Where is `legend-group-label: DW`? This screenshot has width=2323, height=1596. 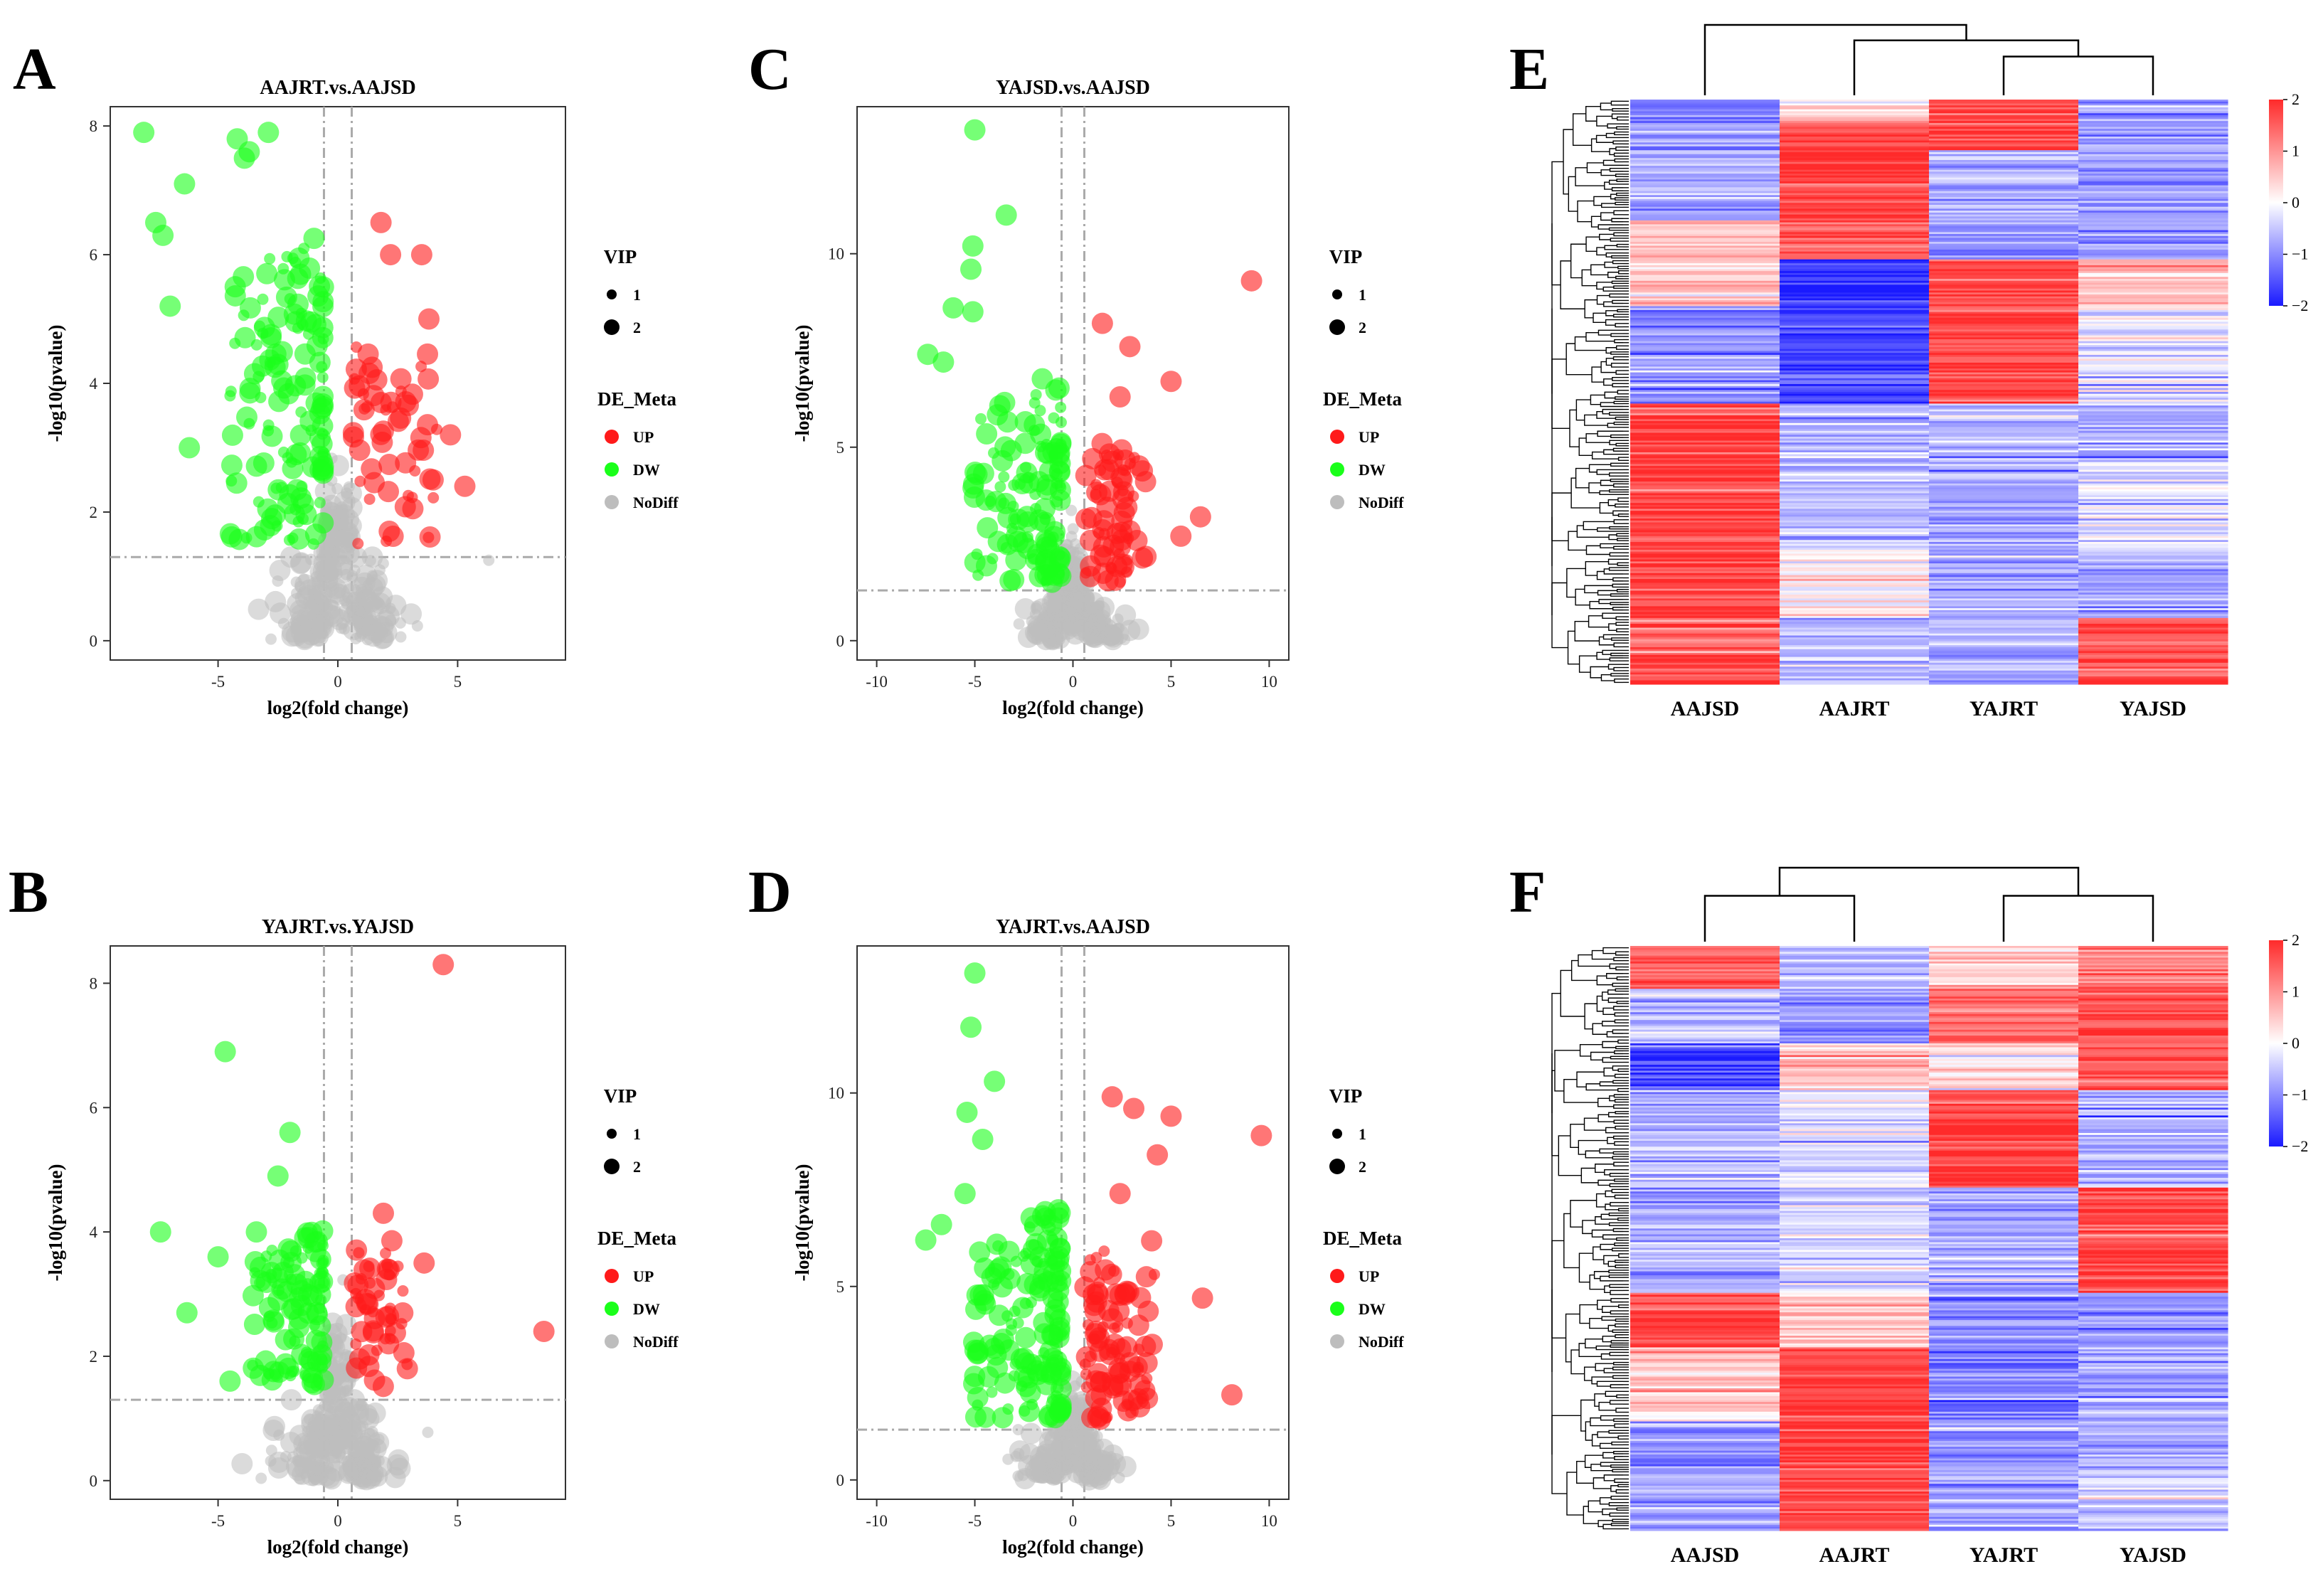 legend-group-label: DW is located at coordinates (646, 470).